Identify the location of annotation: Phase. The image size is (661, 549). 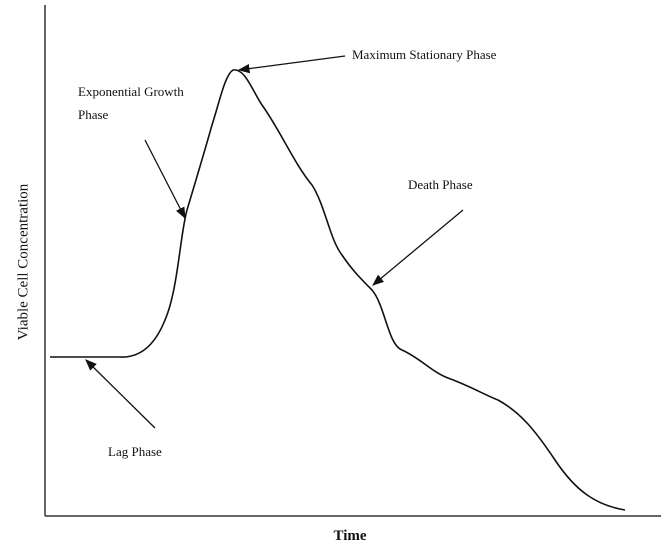
(93, 114).